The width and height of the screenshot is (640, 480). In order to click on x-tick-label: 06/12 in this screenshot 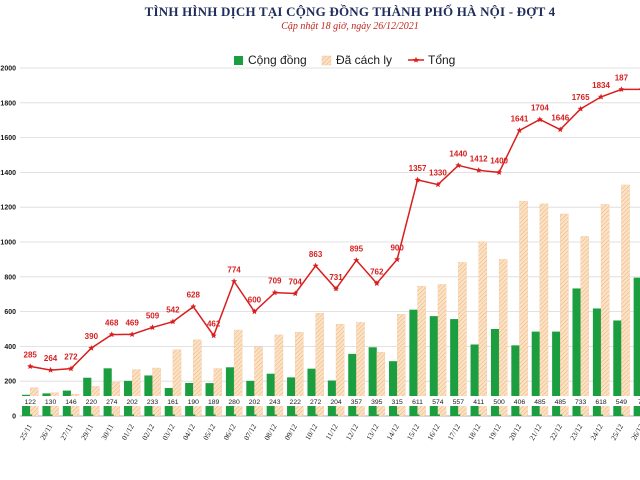, I will do `click(229, 432)`.